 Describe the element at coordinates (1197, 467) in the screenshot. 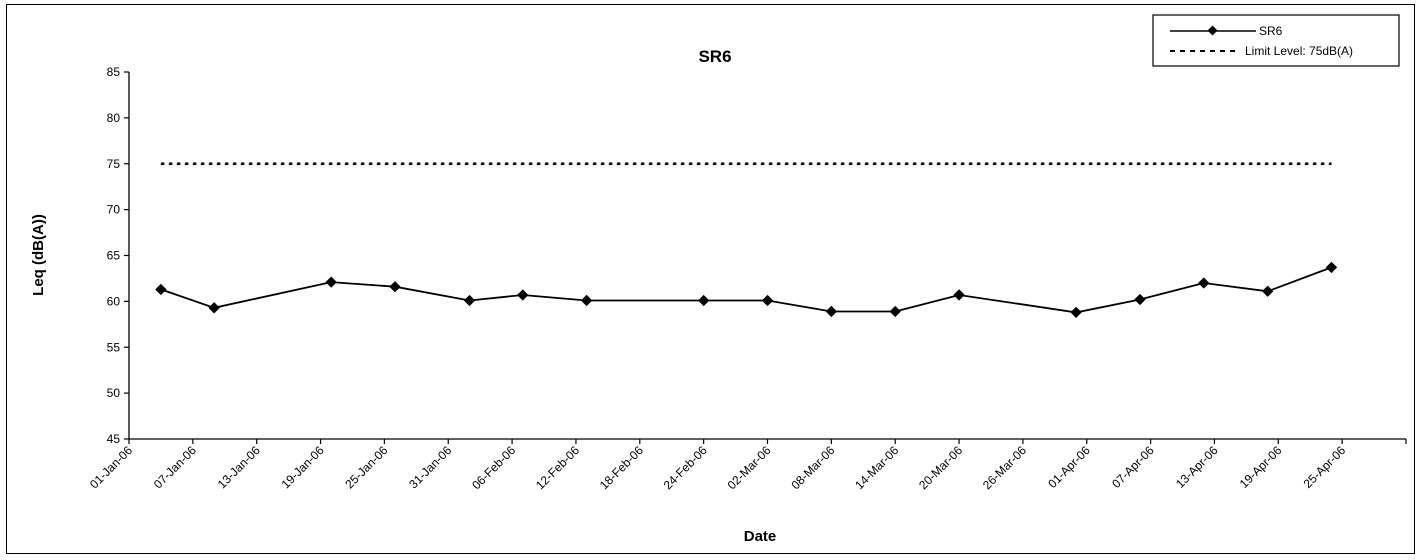

I see `x-tick-label: 13-Apr-06` at that location.